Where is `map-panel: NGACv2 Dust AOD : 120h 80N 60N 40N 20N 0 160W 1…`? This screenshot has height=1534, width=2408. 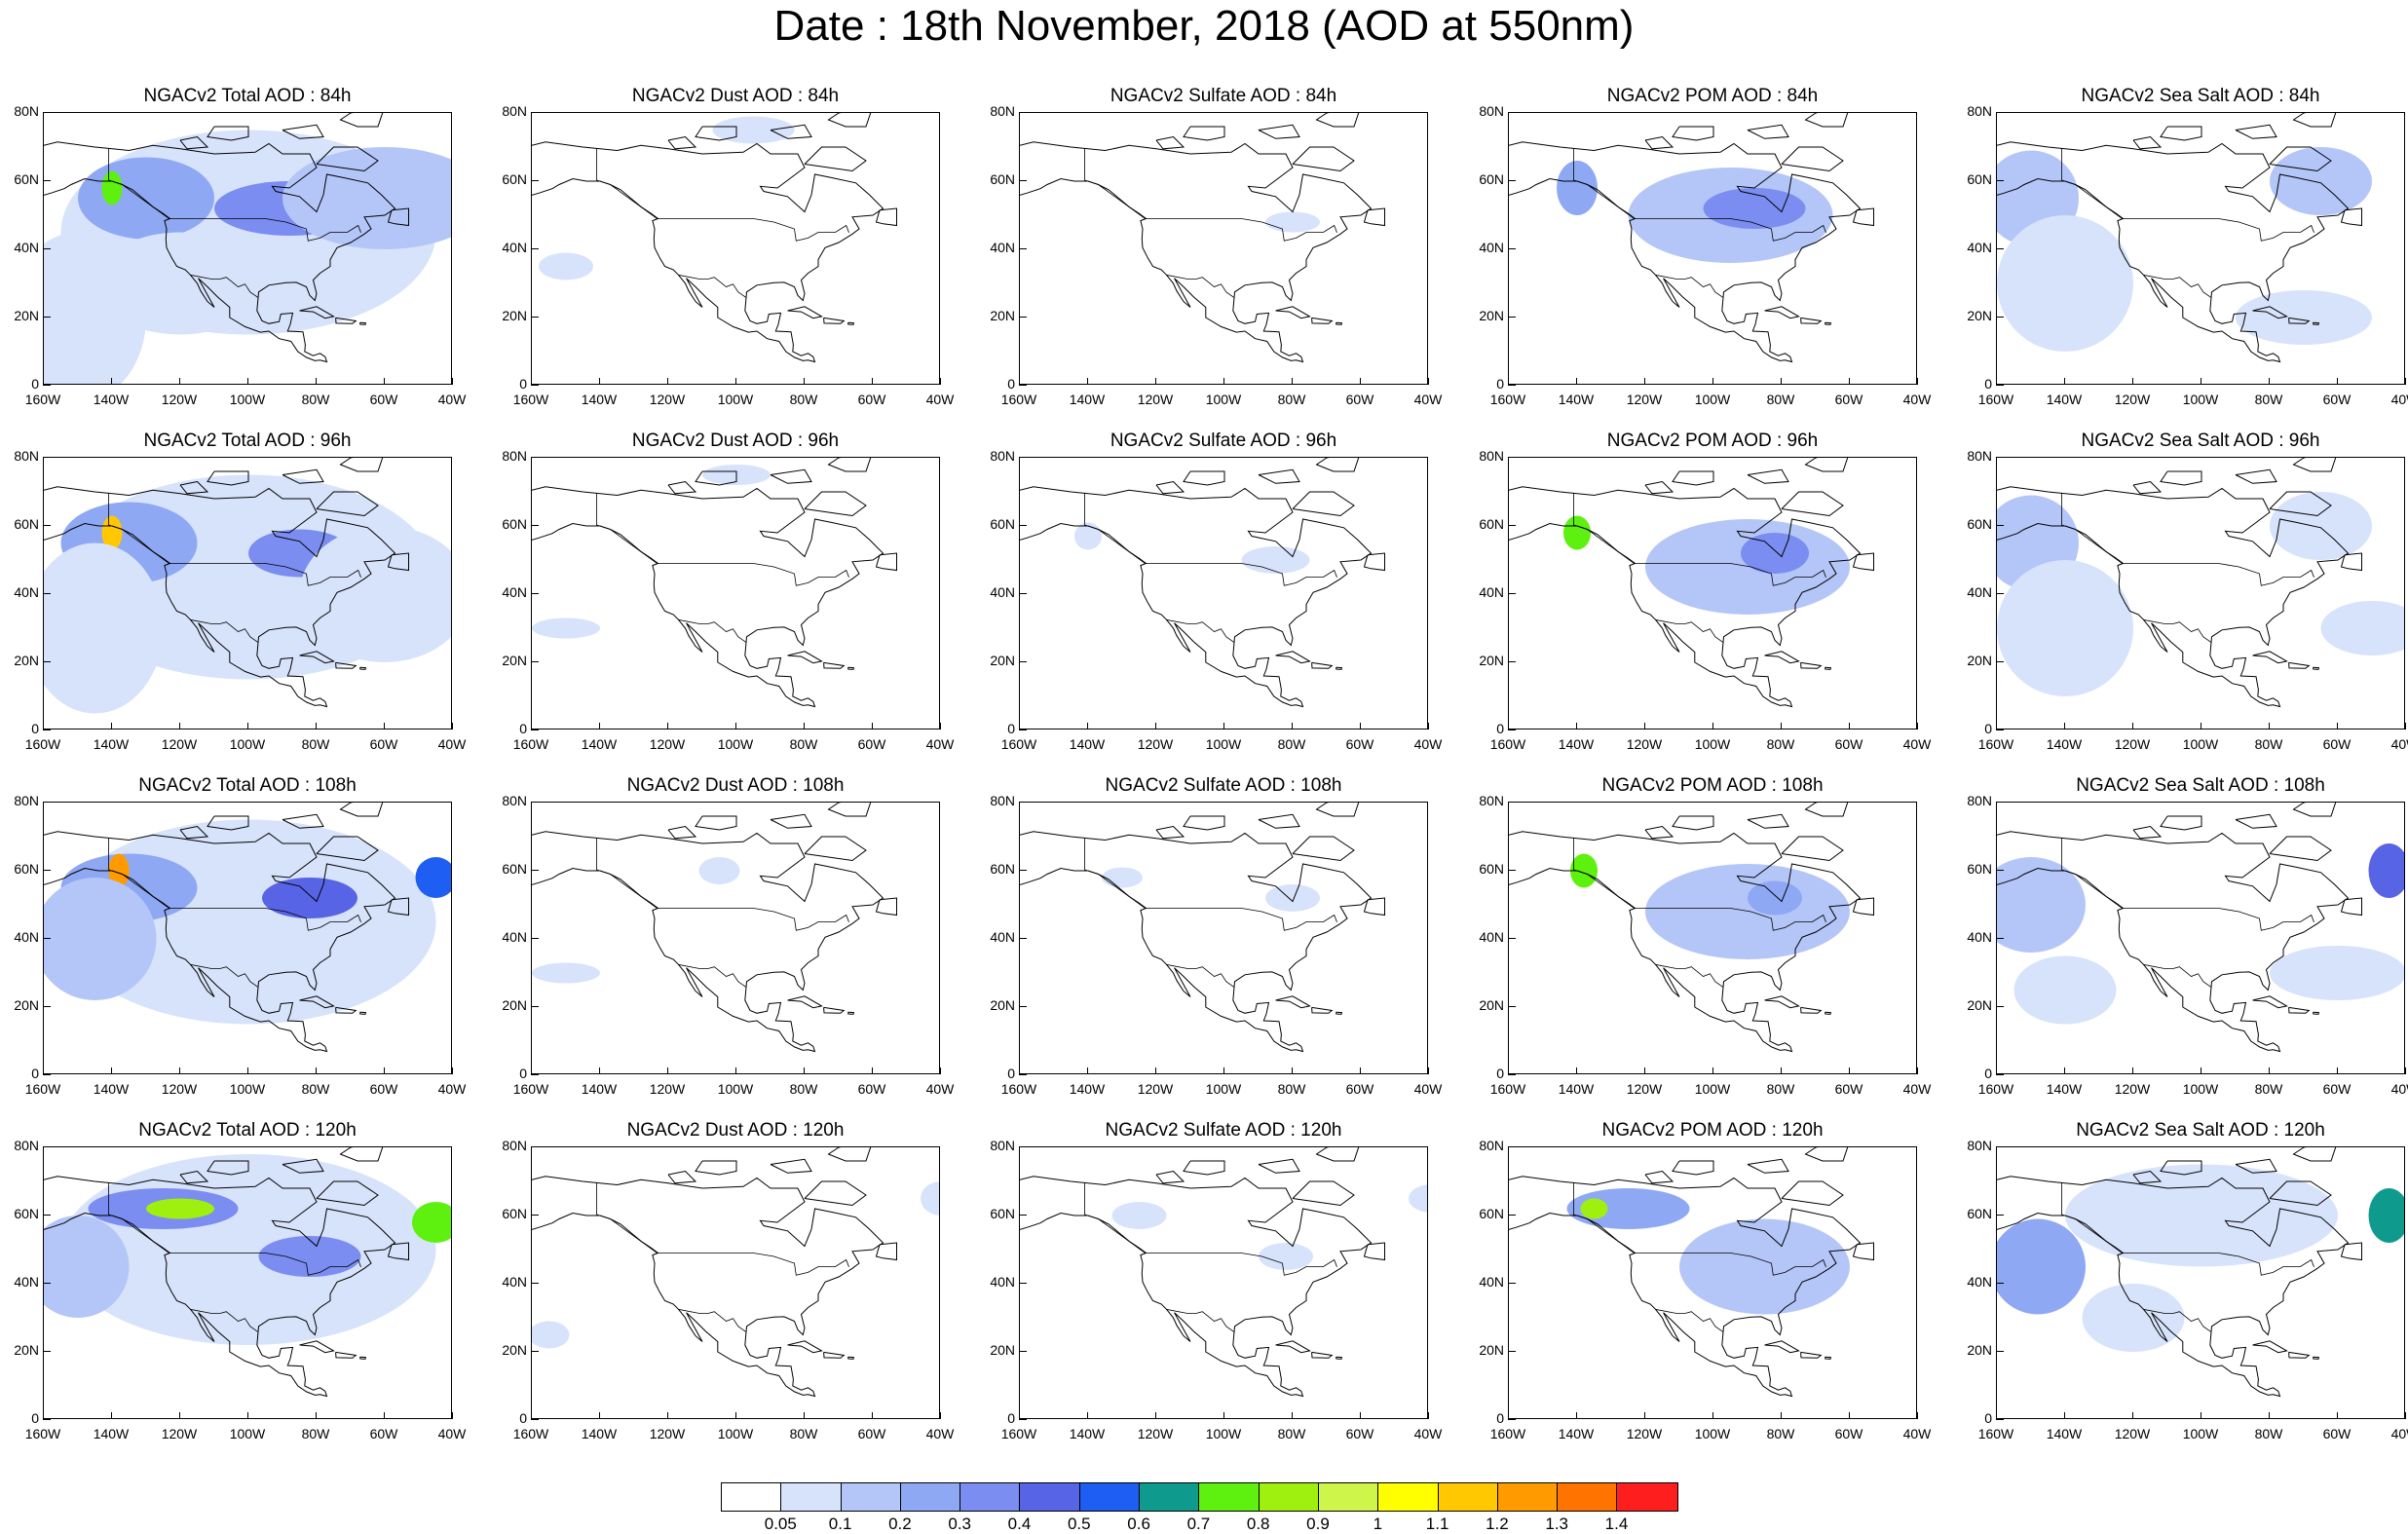
map-panel: NGACv2 Dust AOD : 120h 80N 60N 40N 20N 0 160W 1… is located at coordinates (733, 1289).